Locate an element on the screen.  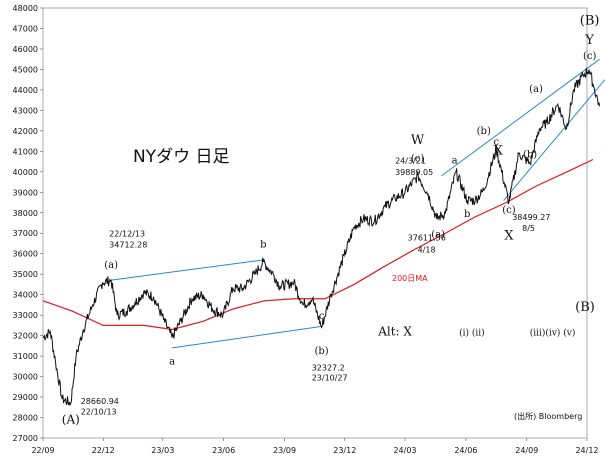
data-label-dl-low-2408-val: 38499.27 is located at coordinates (531, 217).